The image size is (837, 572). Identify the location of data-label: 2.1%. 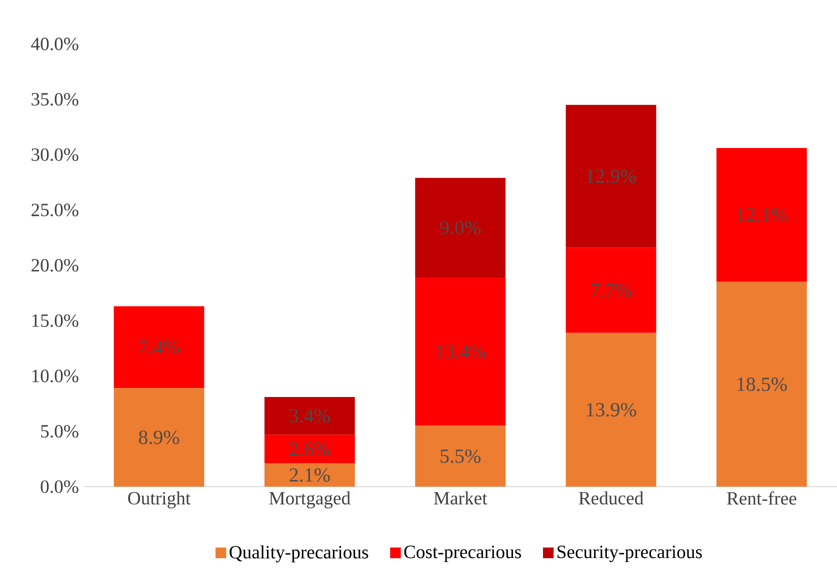
(310, 475).